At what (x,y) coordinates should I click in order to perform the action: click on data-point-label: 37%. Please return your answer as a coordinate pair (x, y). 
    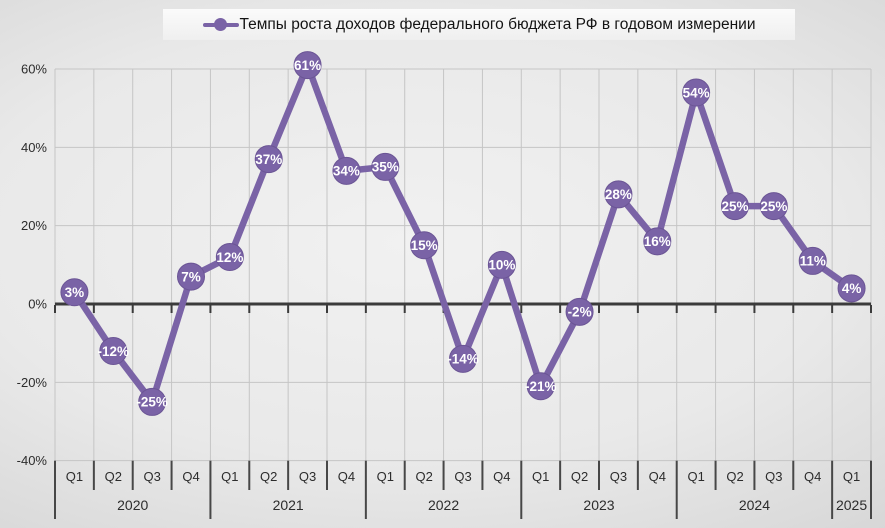
    Looking at the image, I should click on (268, 159).